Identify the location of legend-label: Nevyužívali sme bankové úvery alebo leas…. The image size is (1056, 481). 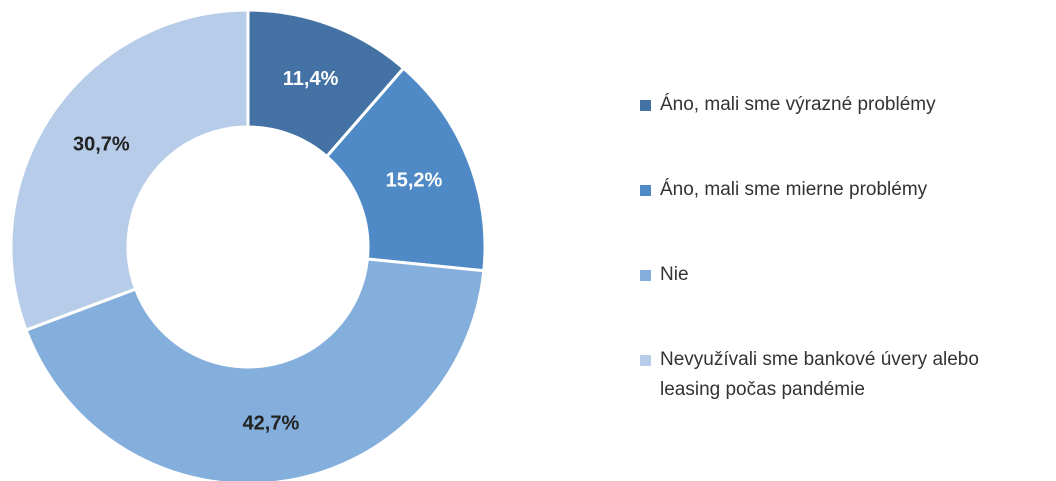
(819, 374).